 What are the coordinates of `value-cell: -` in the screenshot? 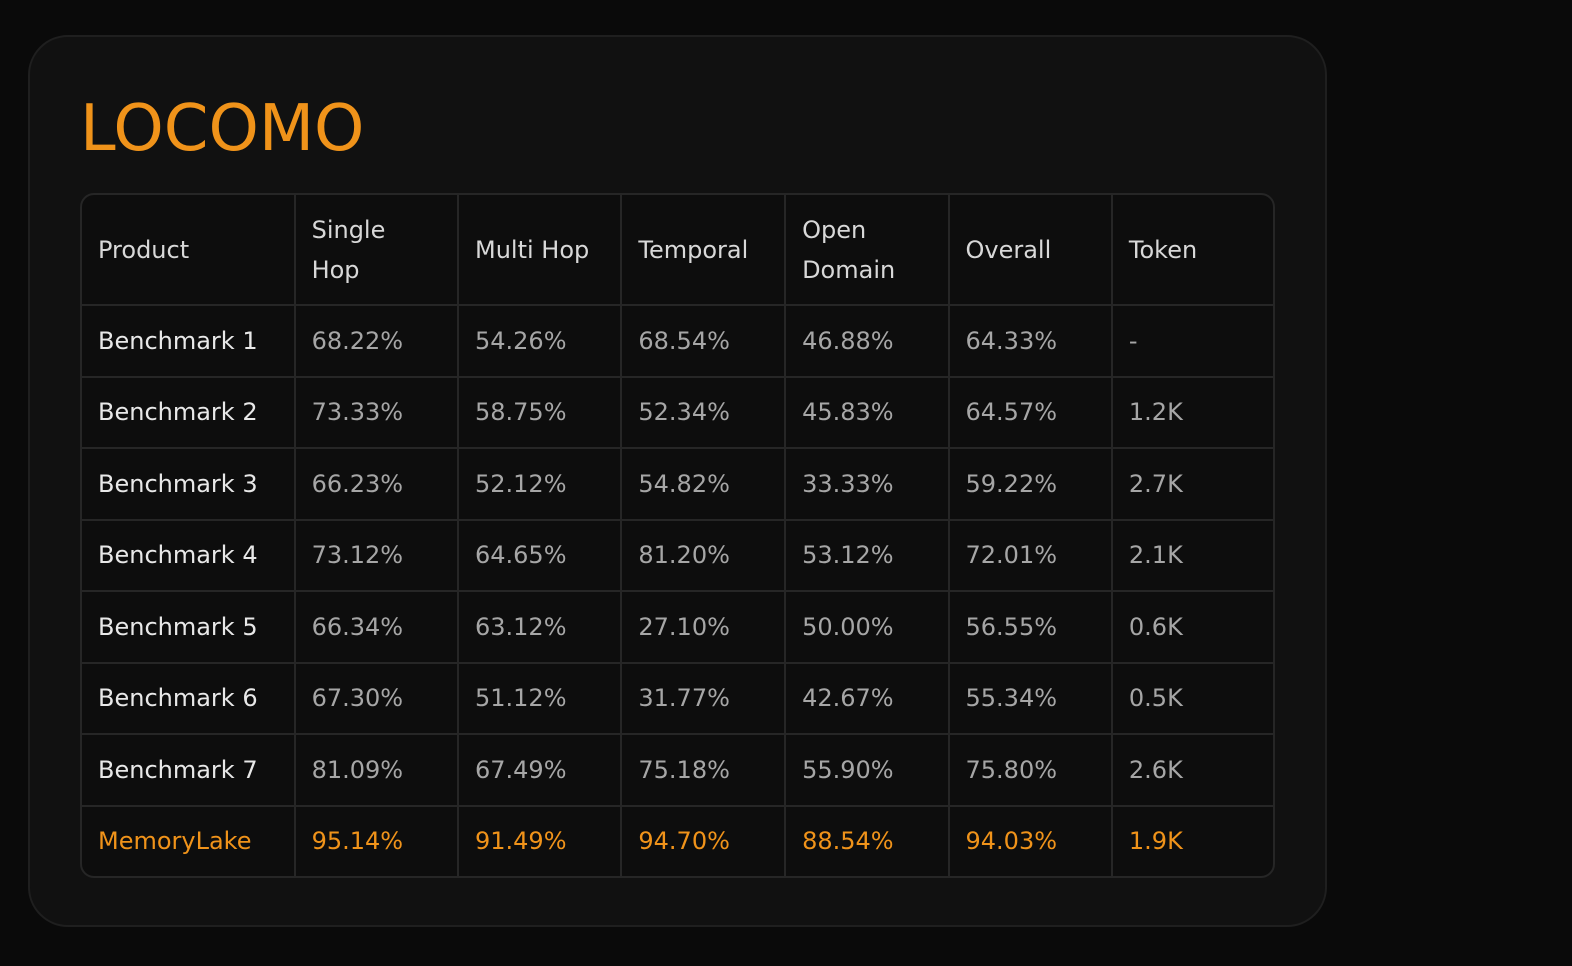 It's located at (1192, 342).